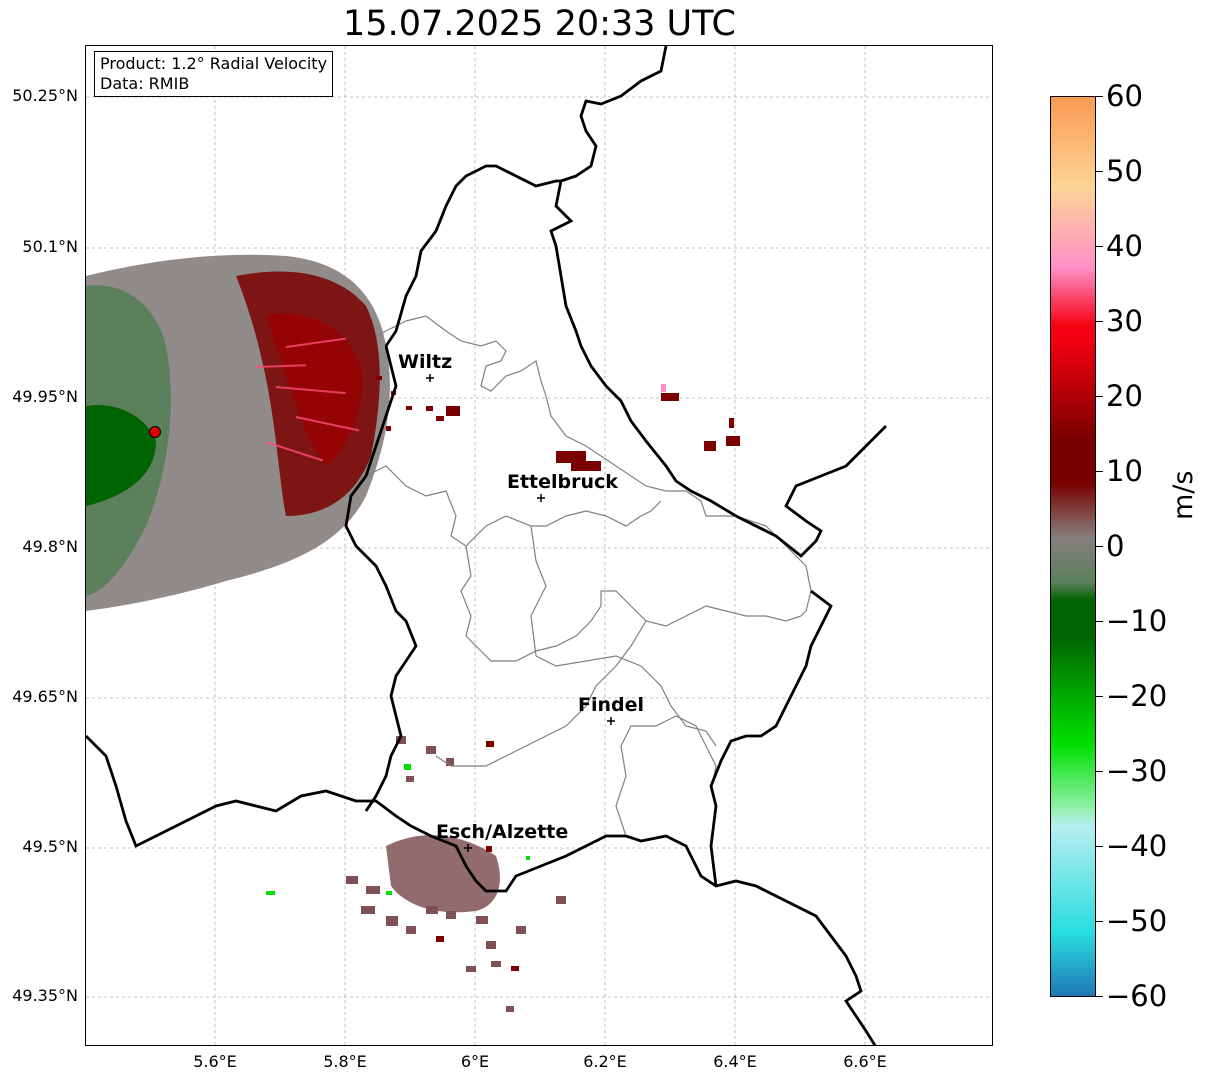 This screenshot has height=1081, width=1207. I want to click on product-label: Product: 1.2° Radial Velocity, so click(214, 63).